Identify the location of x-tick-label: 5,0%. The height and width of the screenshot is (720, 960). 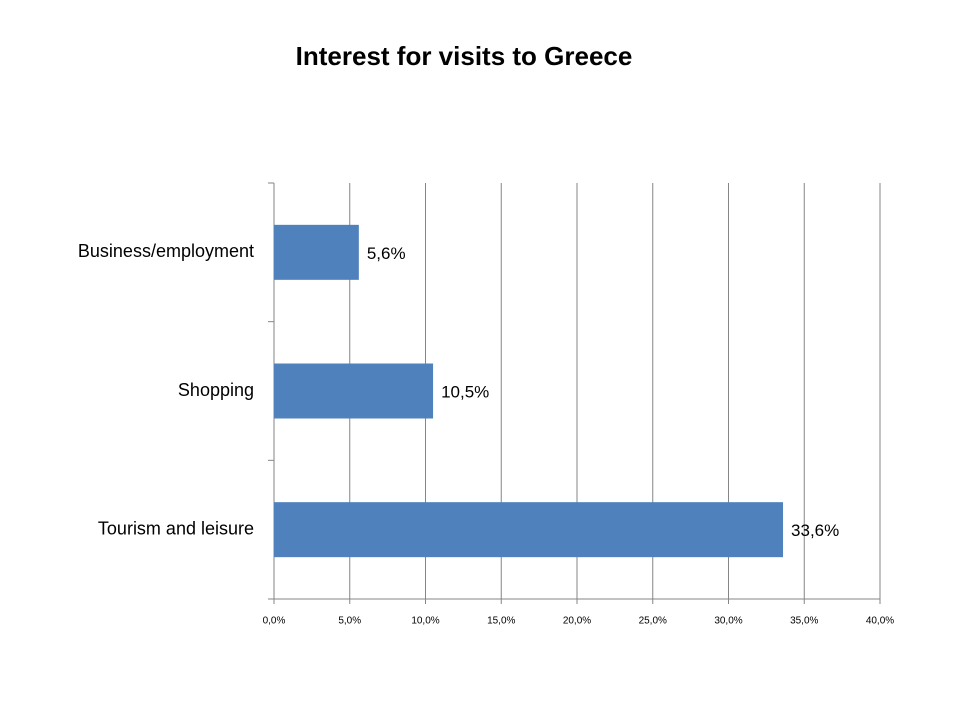
(349, 621).